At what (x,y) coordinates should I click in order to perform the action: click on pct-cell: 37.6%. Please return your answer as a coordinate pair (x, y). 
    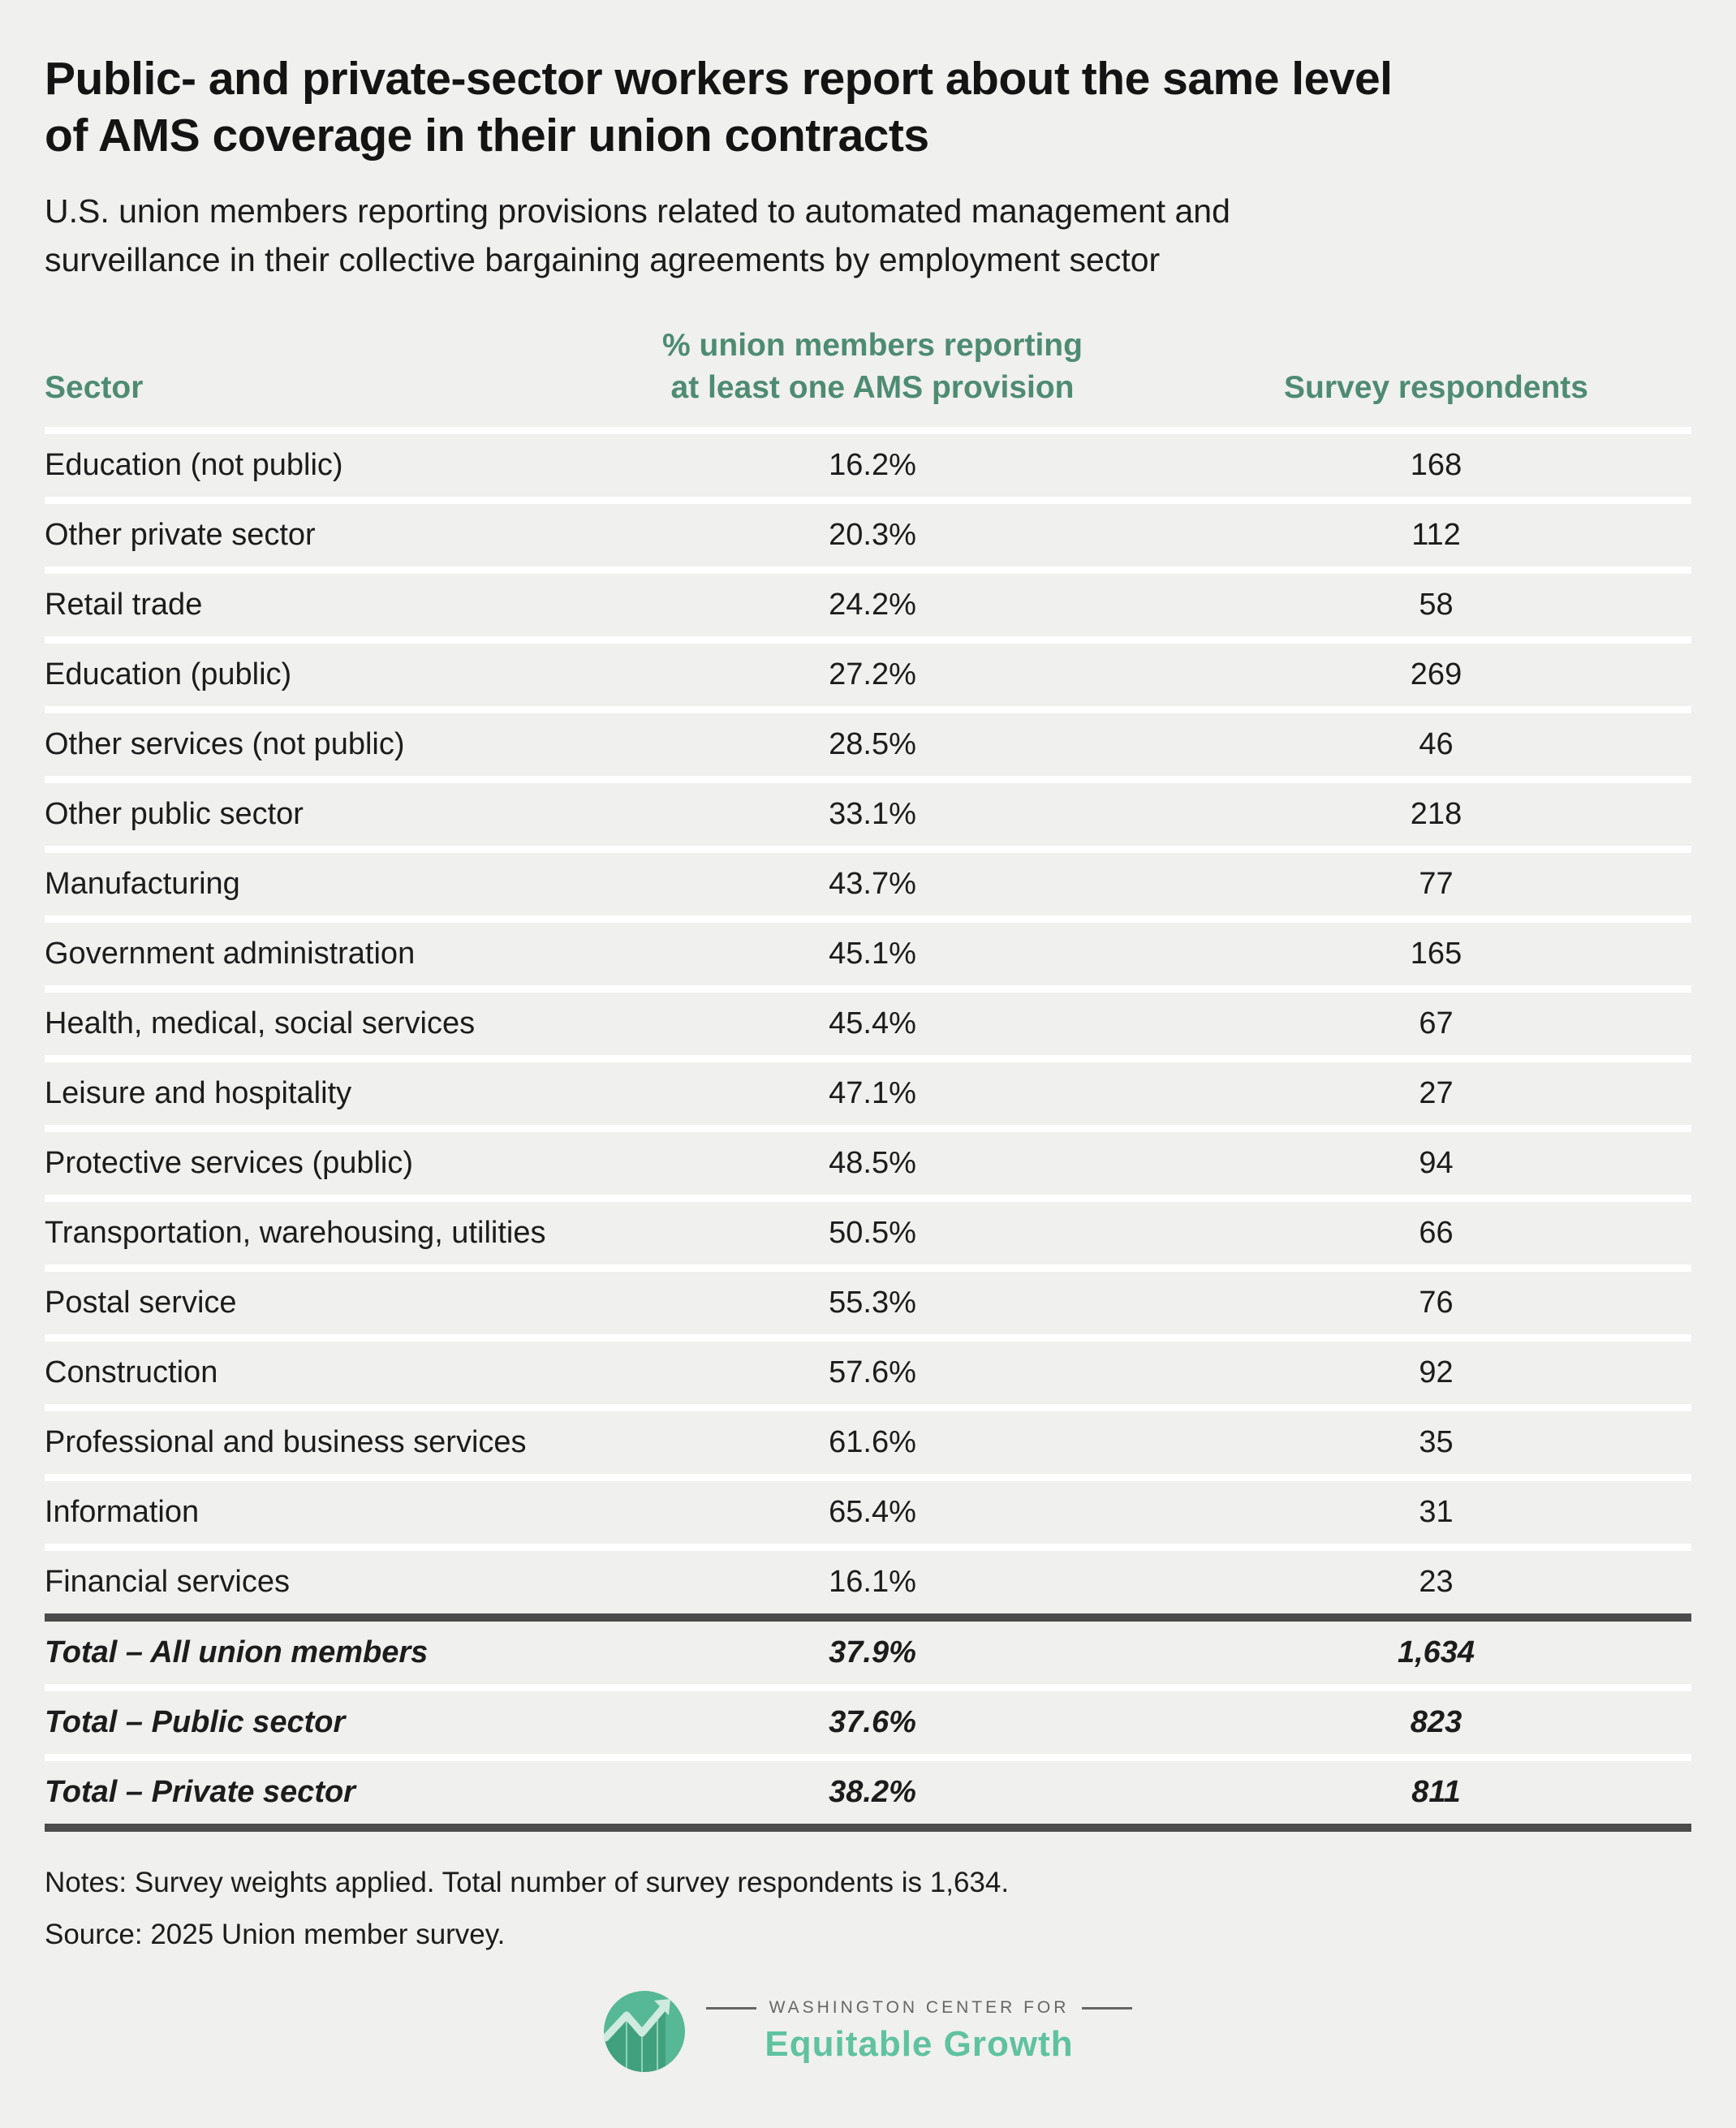
    Looking at the image, I should click on (873, 1722).